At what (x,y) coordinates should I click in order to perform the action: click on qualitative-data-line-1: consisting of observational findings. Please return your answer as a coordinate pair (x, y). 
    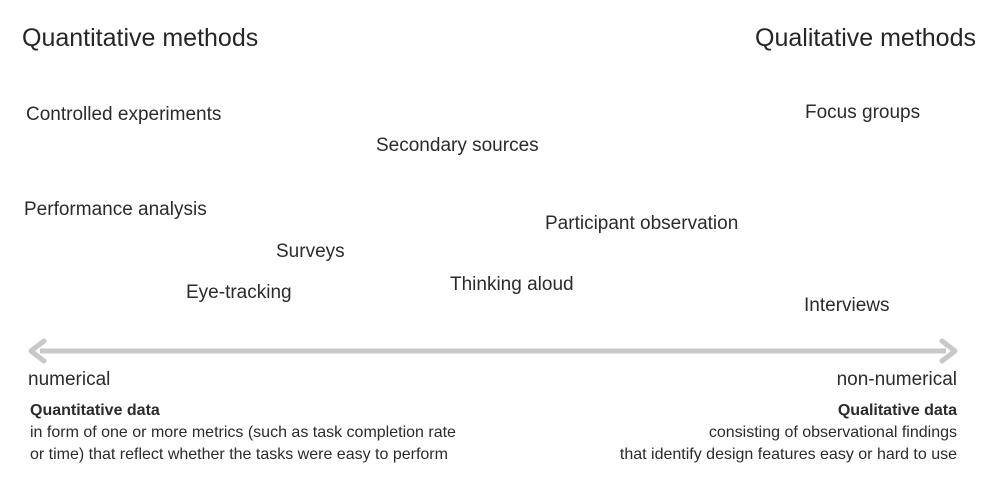
    Looking at the image, I should click on (832, 432).